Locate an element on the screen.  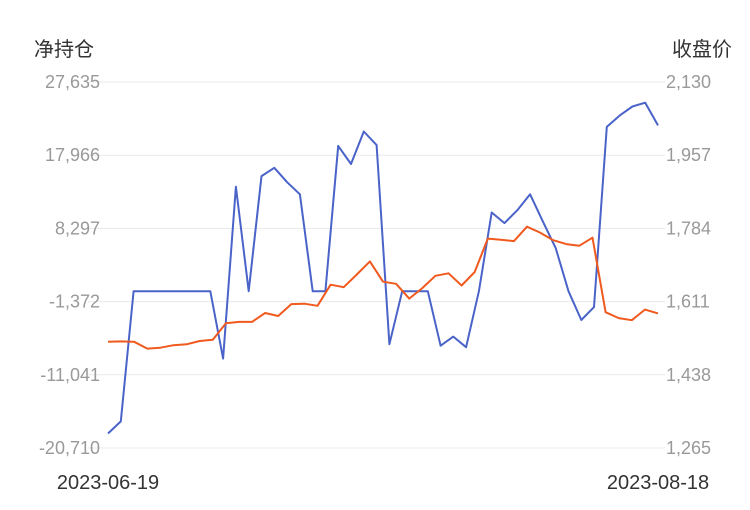
left-tick-label: 8,297 is located at coordinates (77, 228).